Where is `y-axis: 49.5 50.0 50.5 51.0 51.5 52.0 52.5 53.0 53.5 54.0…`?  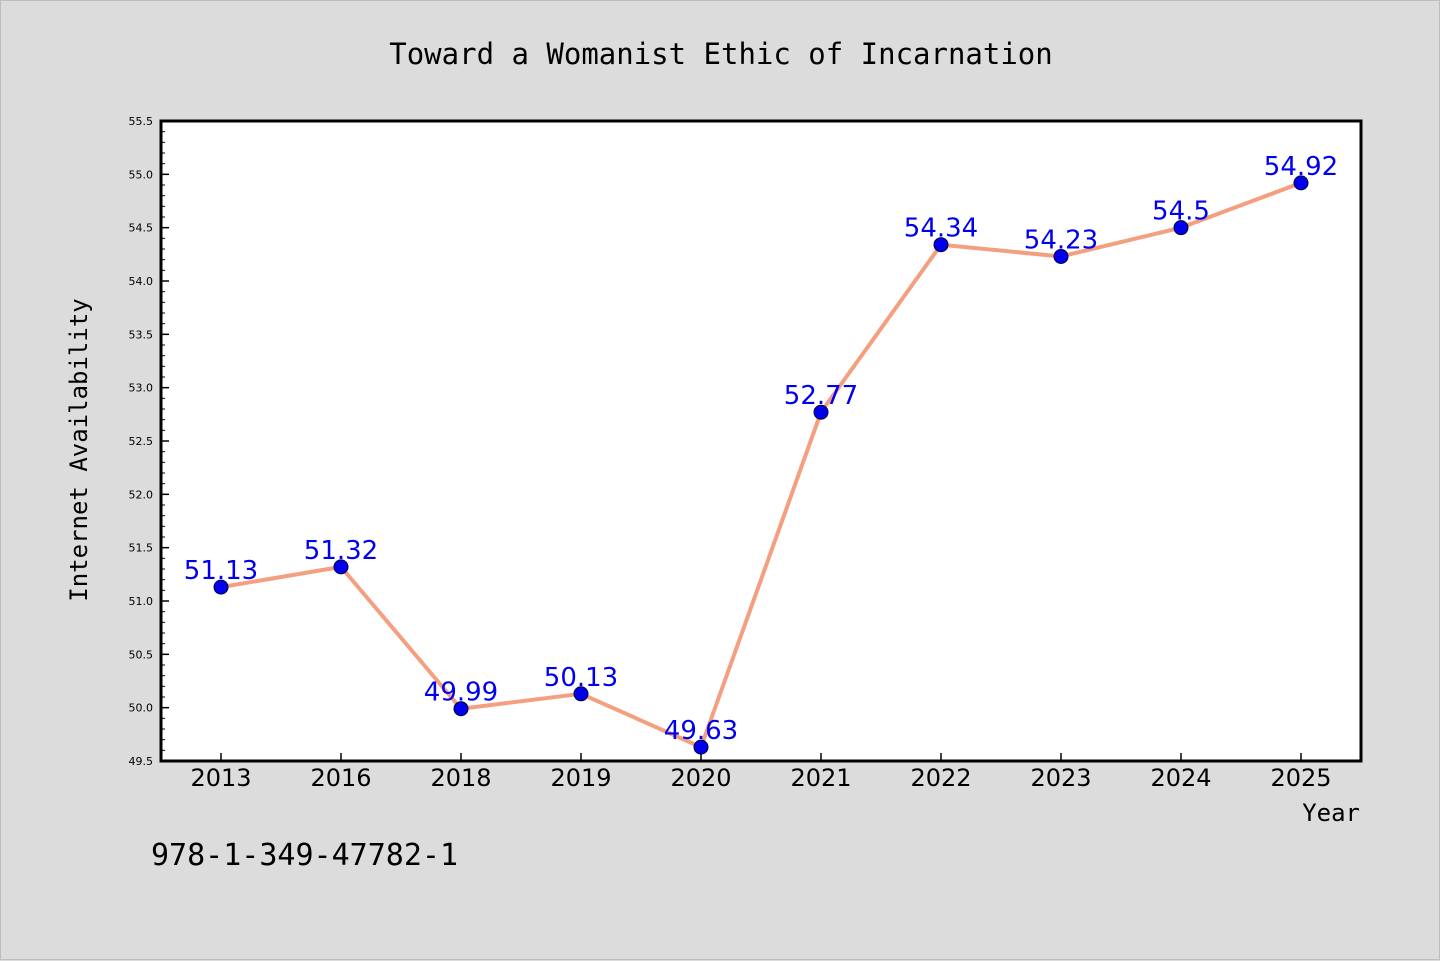
y-axis: 49.5 50.0 50.5 51.0 51.5 52.0 52.5 53.0 53.5 54.0… is located at coordinates (149, 441).